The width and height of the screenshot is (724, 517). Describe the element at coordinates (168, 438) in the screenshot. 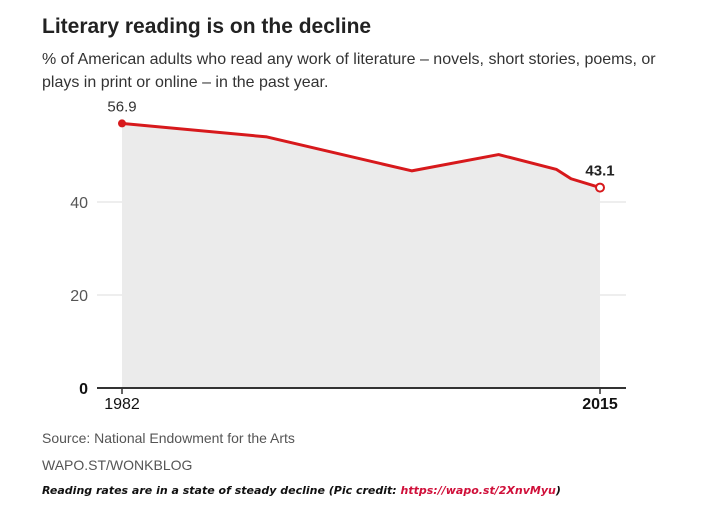

I see `source-note: Source: National Endowment for the Arts` at that location.